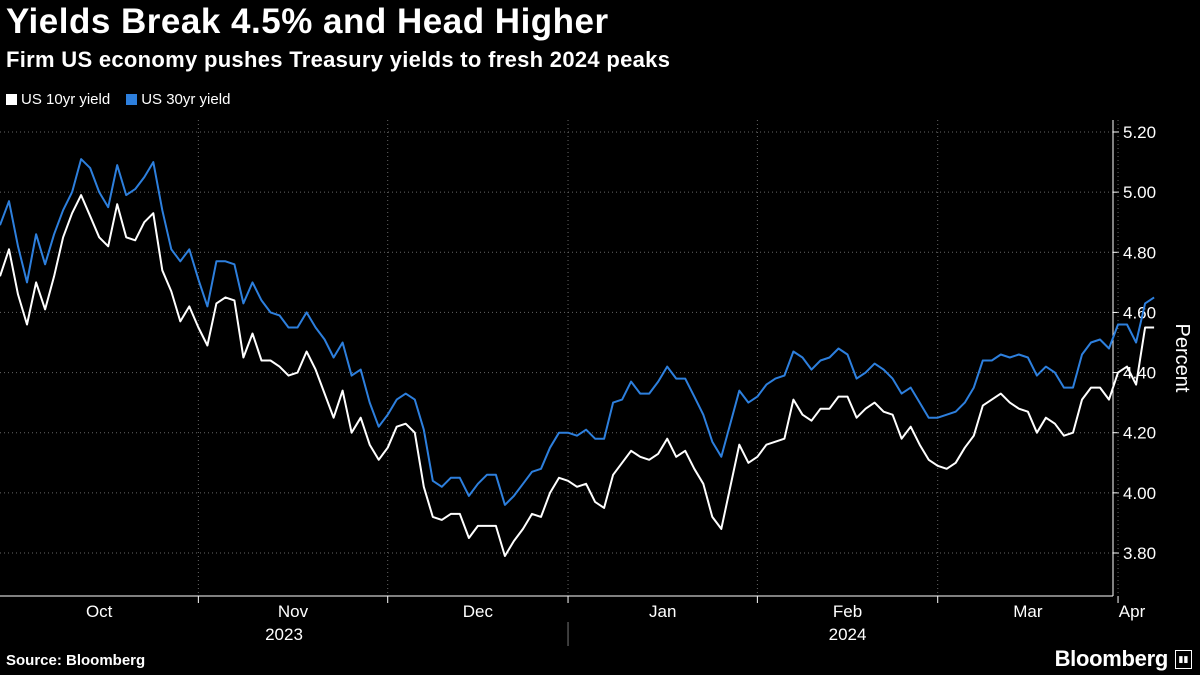  What do you see at coordinates (1139, 493) in the screenshot?
I see `y-tick-label: 4.00` at bounding box center [1139, 493].